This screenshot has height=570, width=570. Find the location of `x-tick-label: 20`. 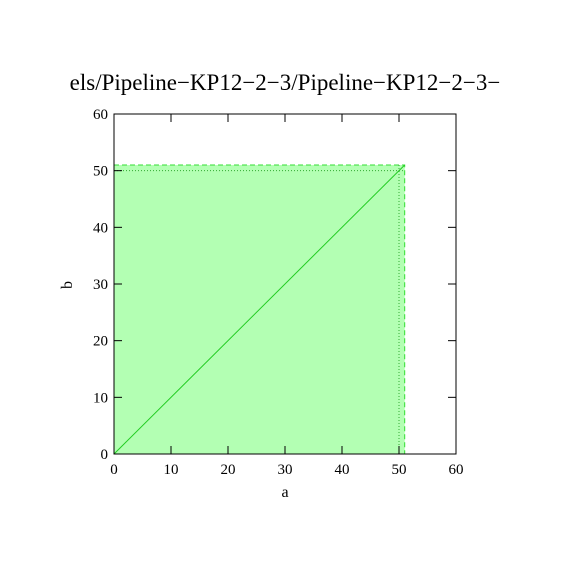

x-tick-label: 20 is located at coordinates (228, 470).